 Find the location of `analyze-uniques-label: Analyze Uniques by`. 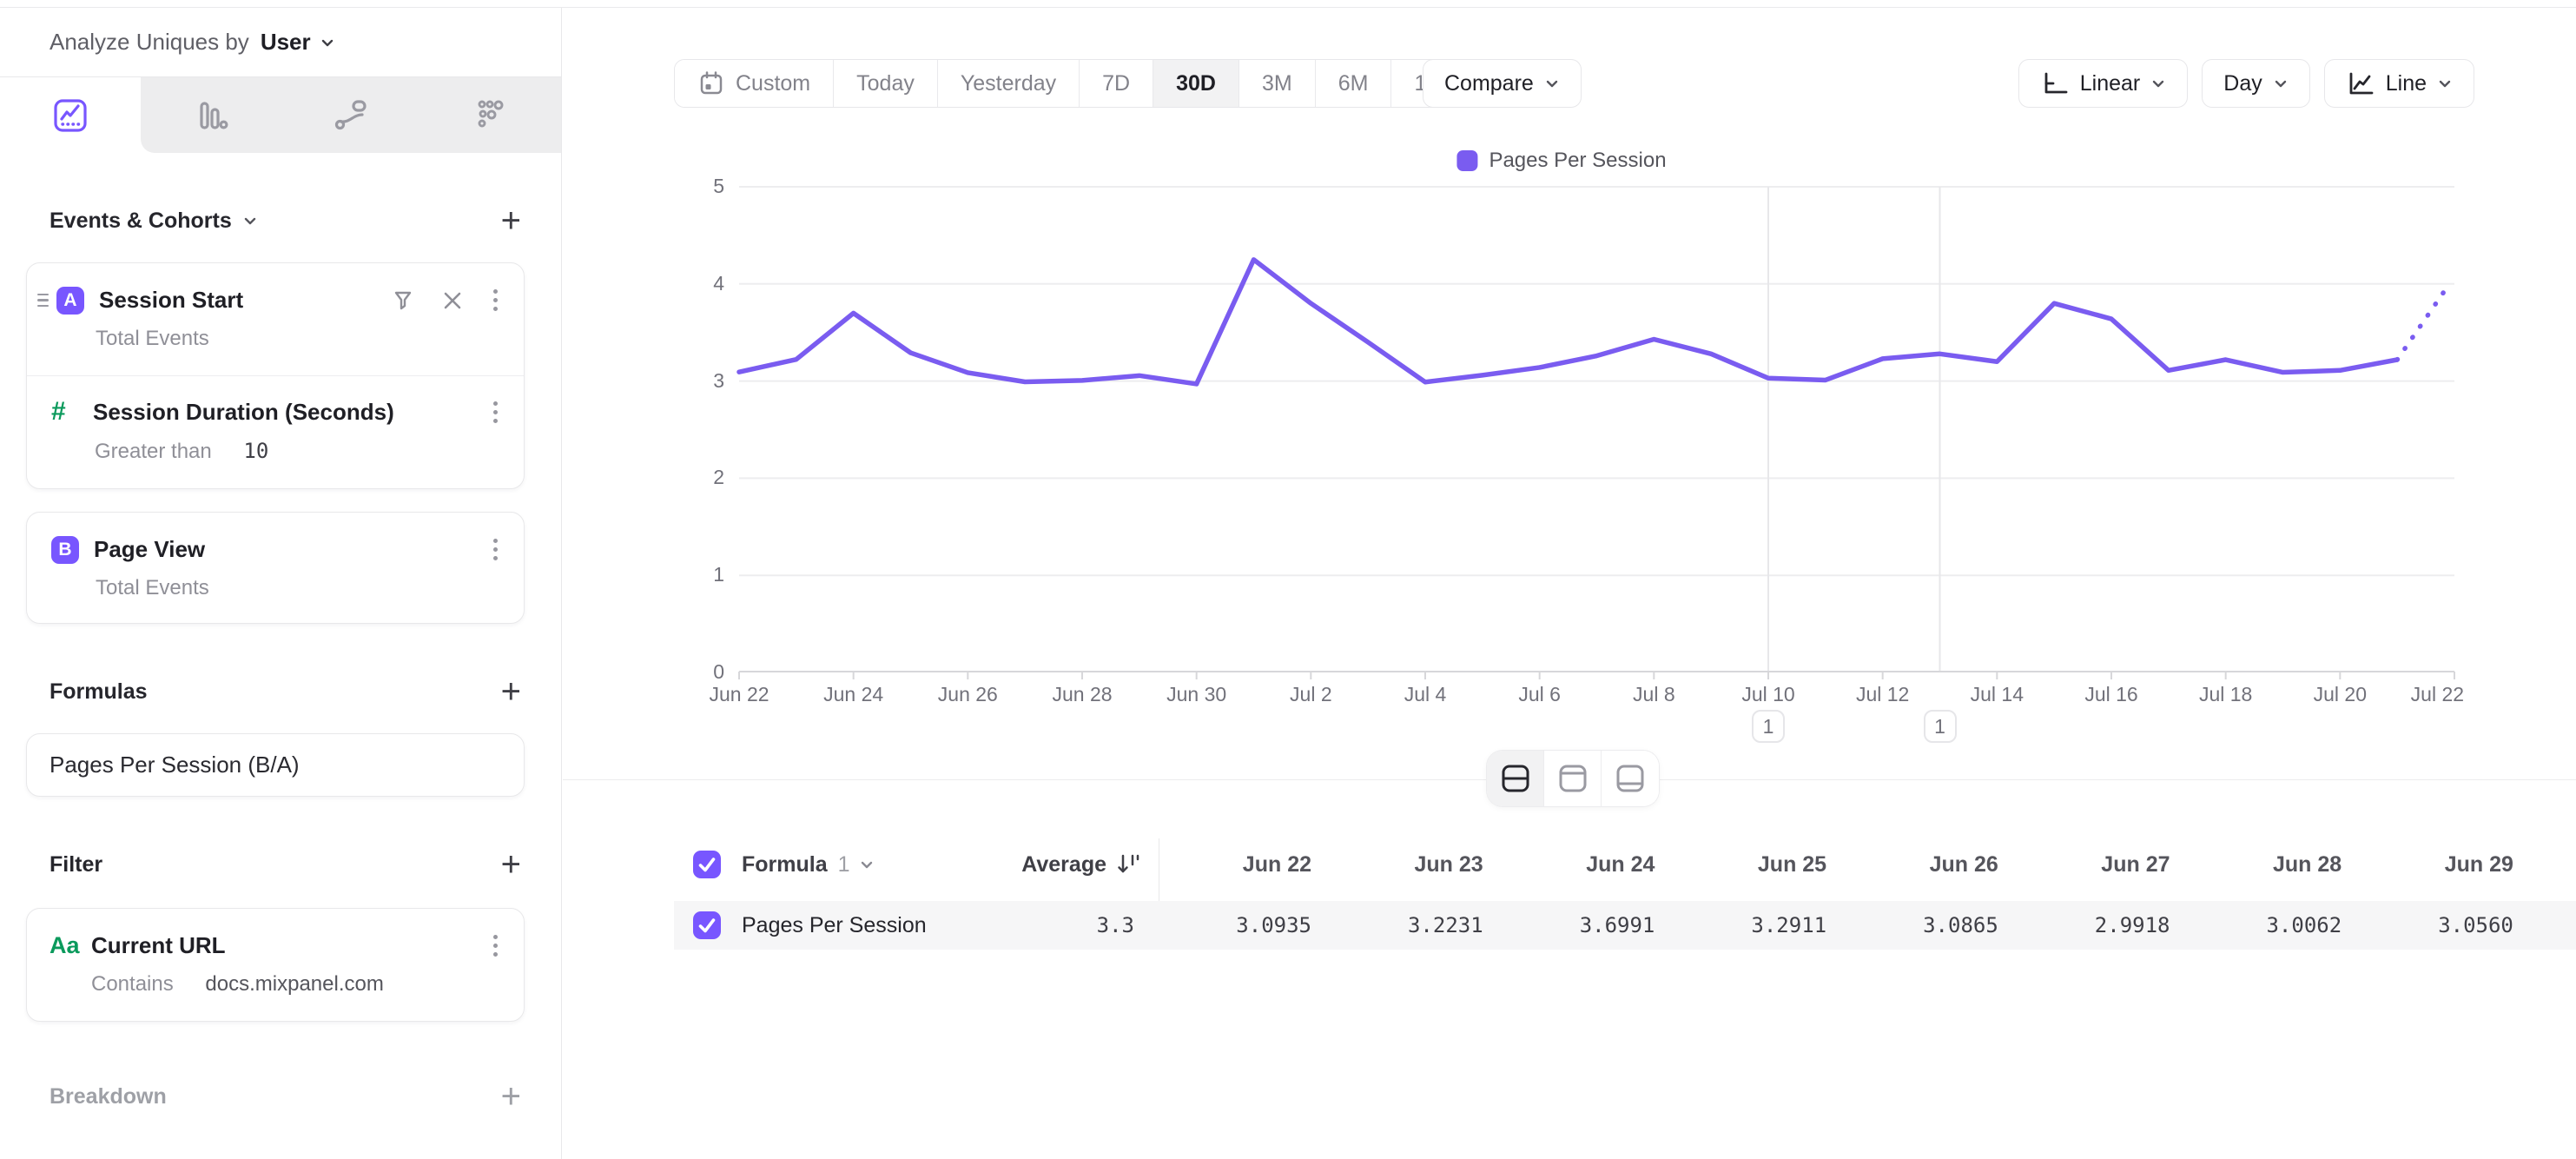

analyze-uniques-label: Analyze Uniques by is located at coordinates (150, 42).